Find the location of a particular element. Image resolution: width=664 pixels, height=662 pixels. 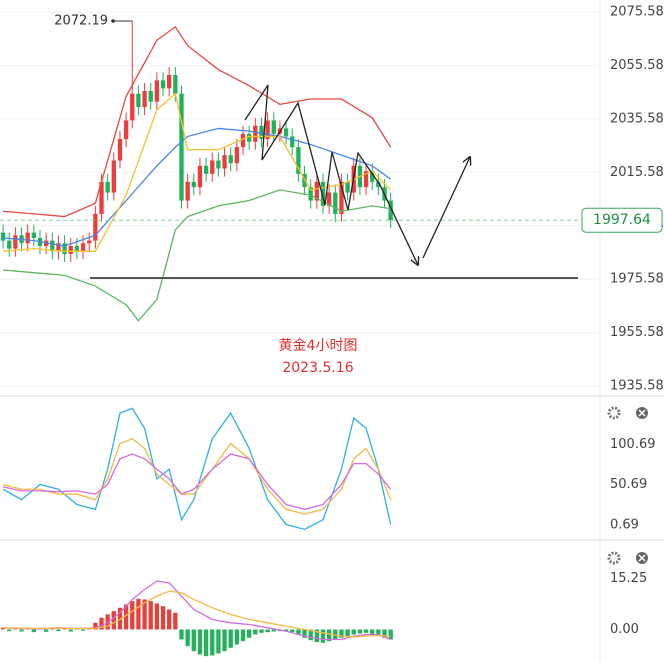

panel: 15.25 0.00 is located at coordinates (323, 614).